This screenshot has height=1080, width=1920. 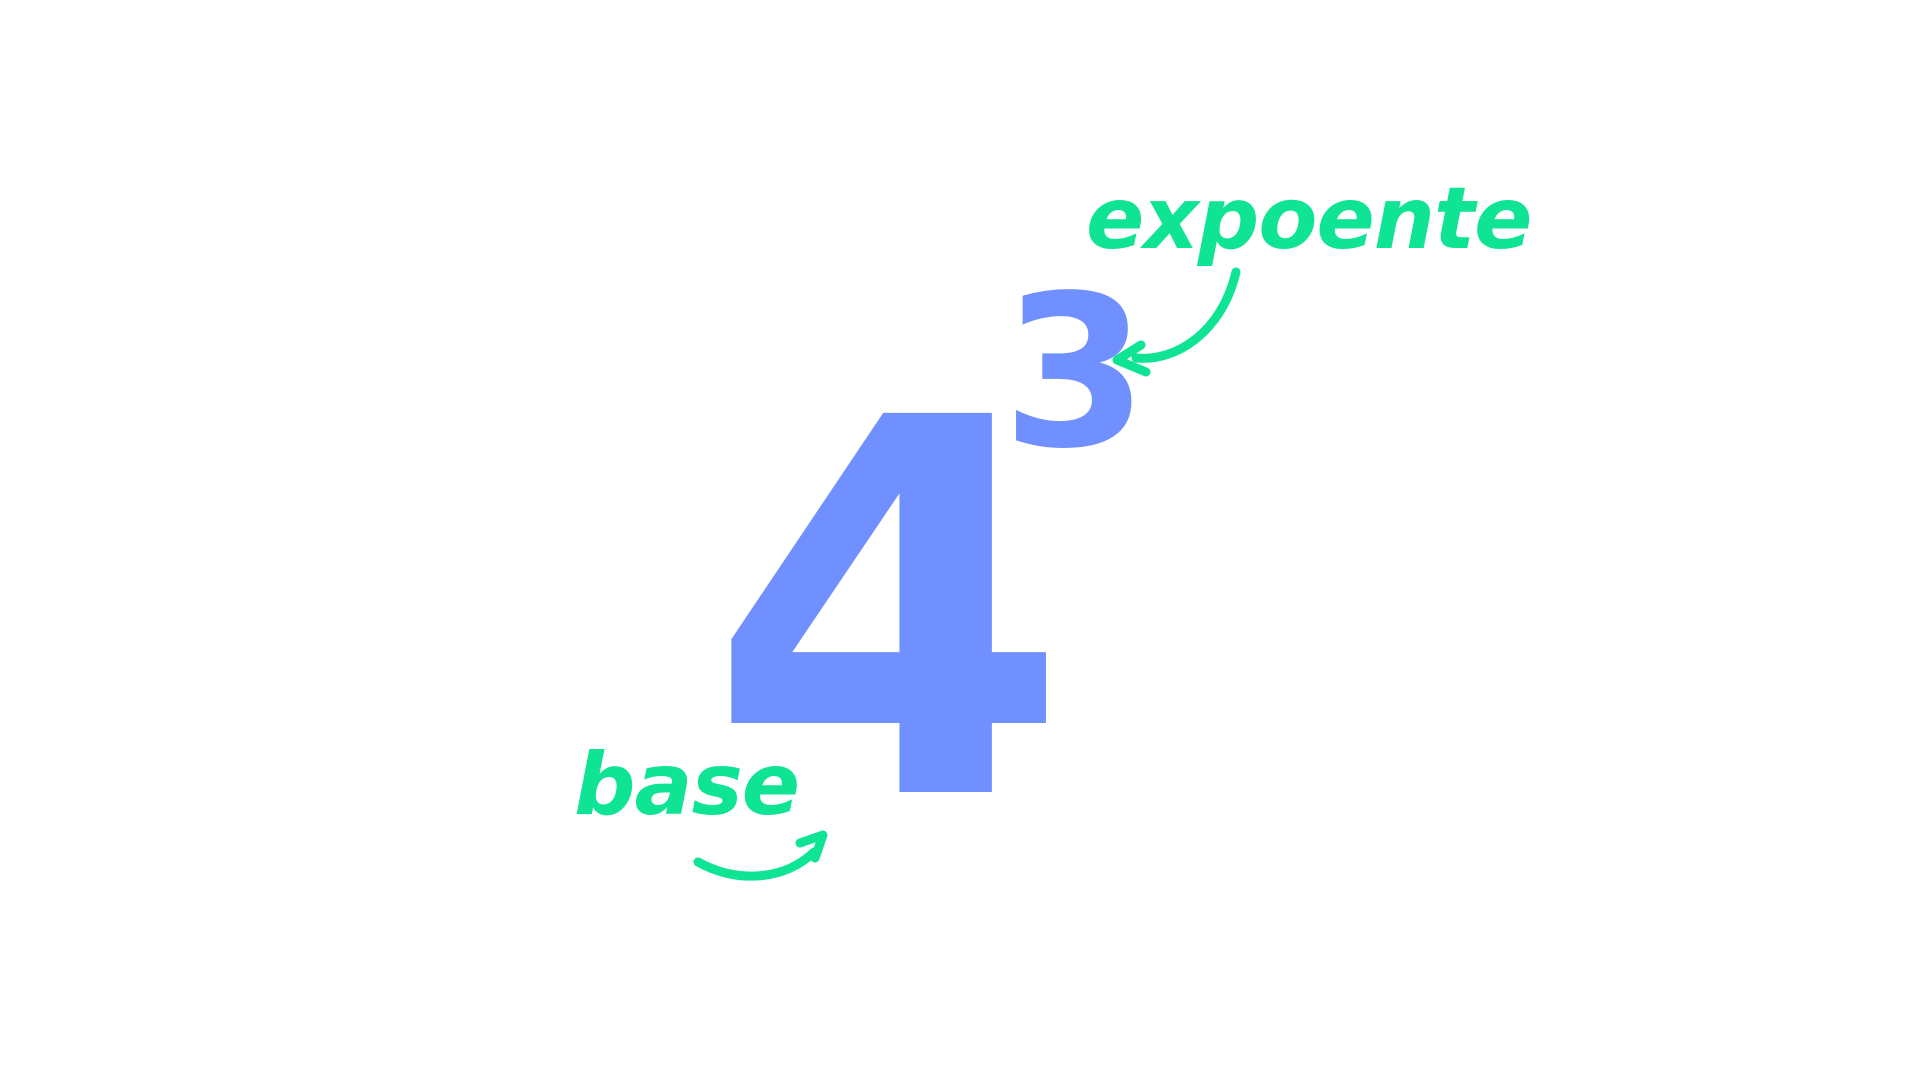 I want to click on exponent-digit: 3, so click(x=1075, y=372).